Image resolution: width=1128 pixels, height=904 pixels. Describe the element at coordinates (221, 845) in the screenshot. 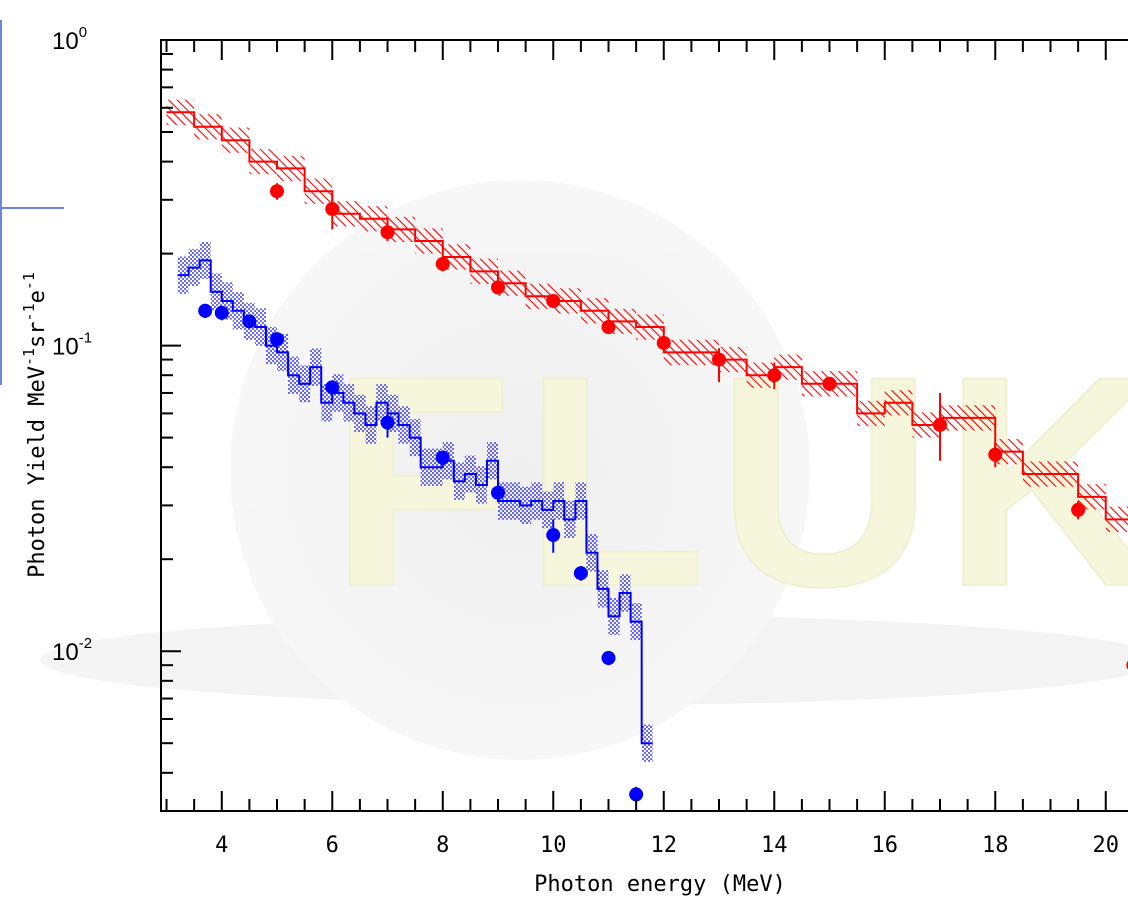

I see `x-tick-label: 4` at that location.